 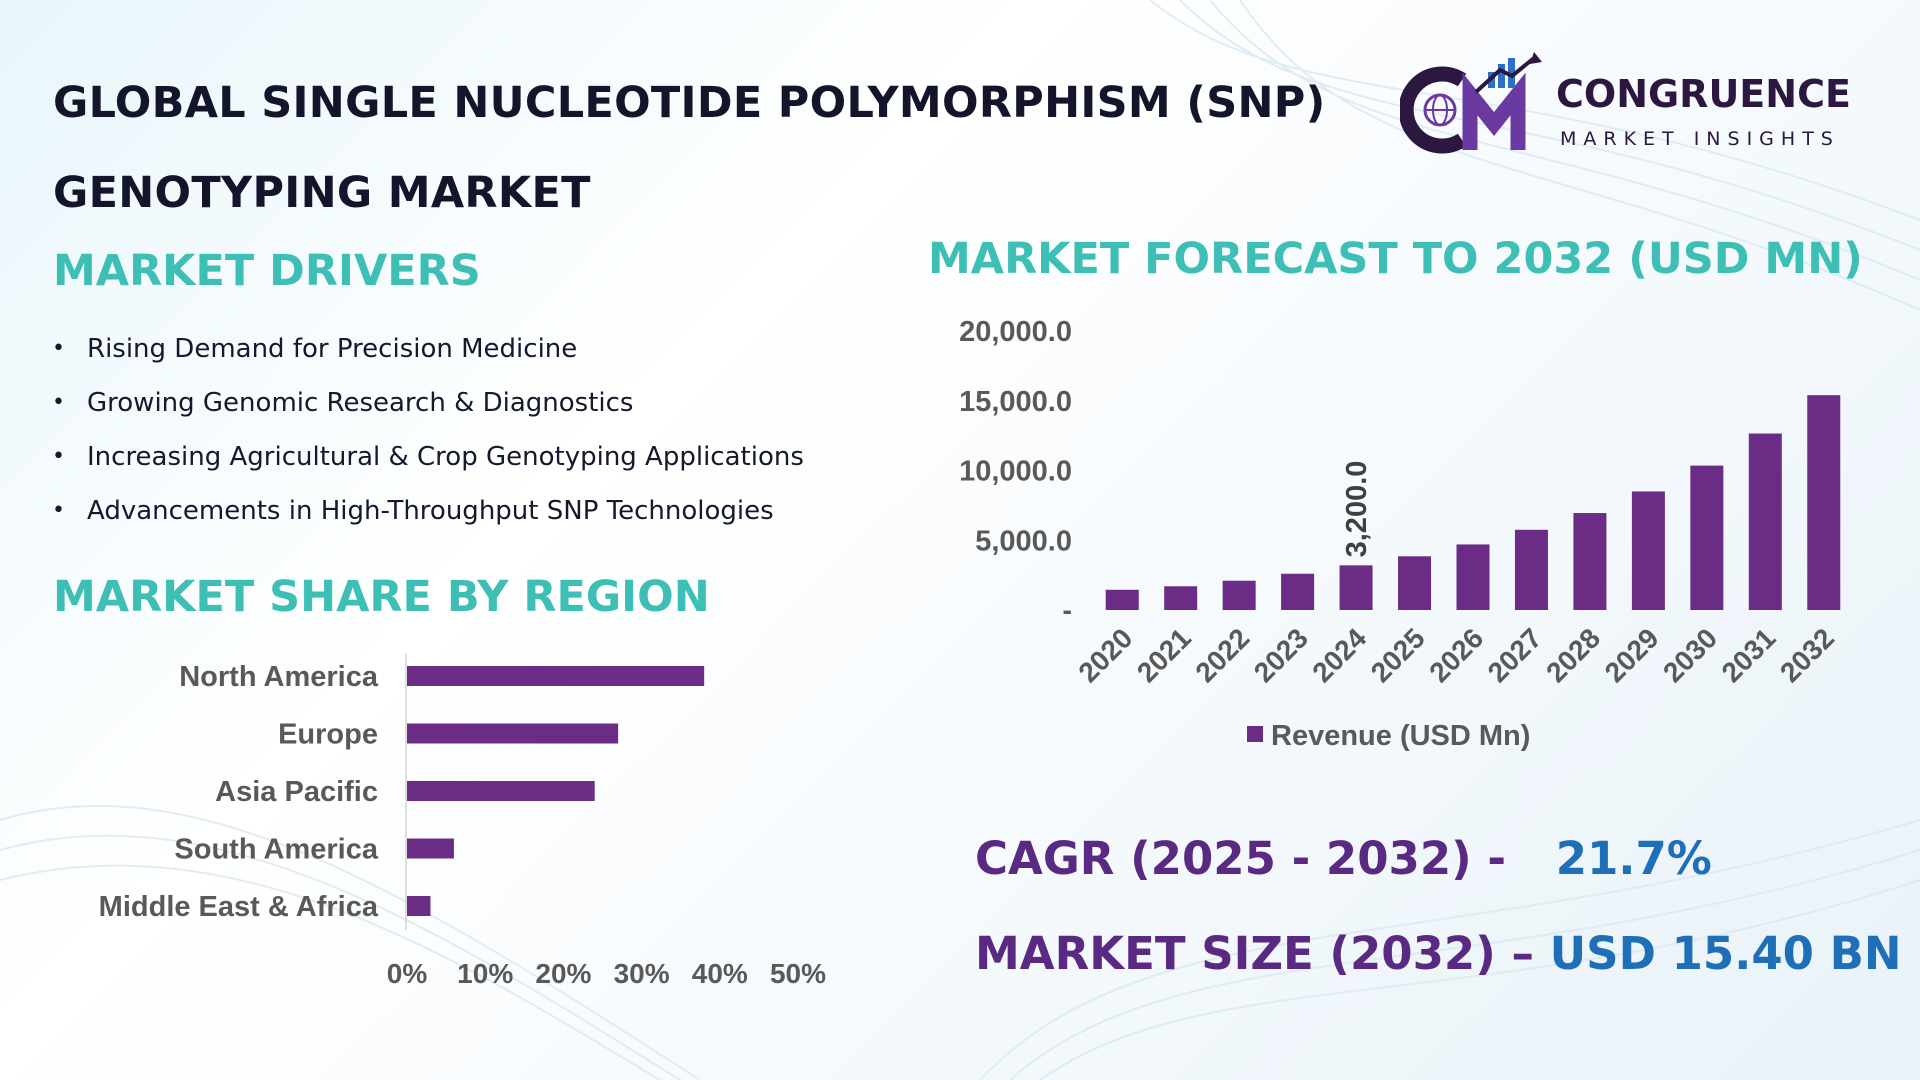 What do you see at coordinates (798, 973) in the screenshot?
I see `region-tick-label: 50%` at bounding box center [798, 973].